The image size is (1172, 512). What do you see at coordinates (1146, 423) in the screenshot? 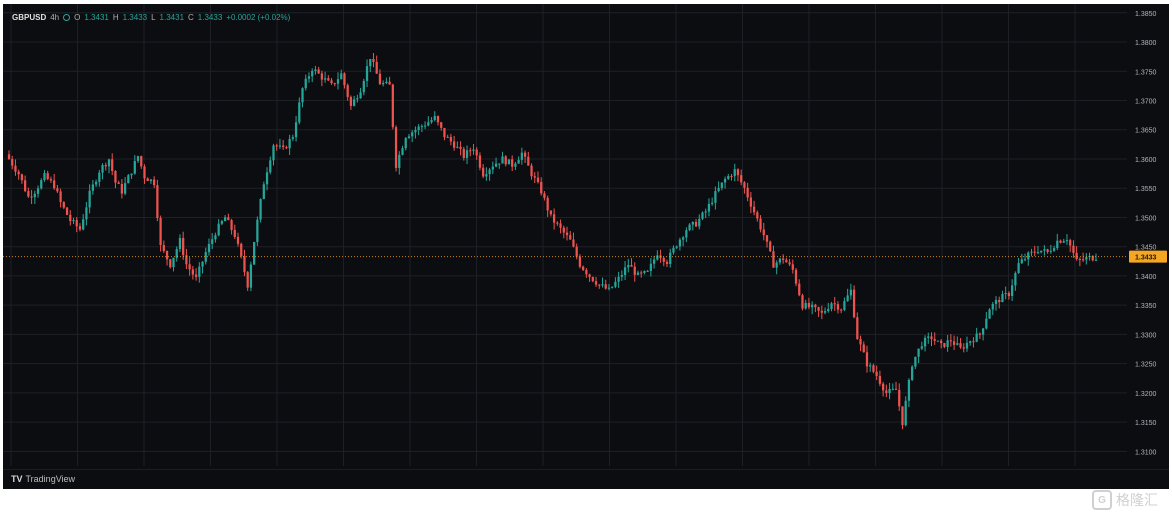
I see `y-tick-label: 1.3150` at bounding box center [1146, 423].